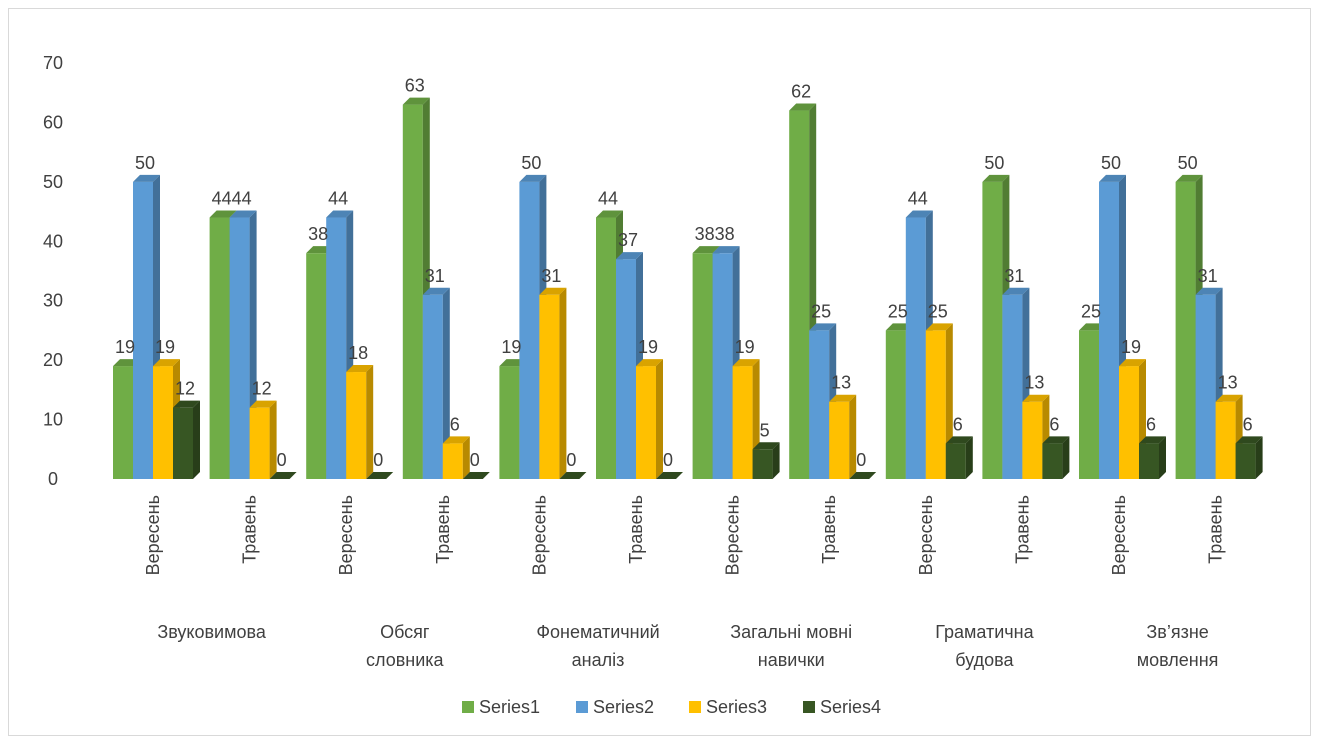  I want to click on group-label: Зв’язне мовлення, so click(1178, 646).